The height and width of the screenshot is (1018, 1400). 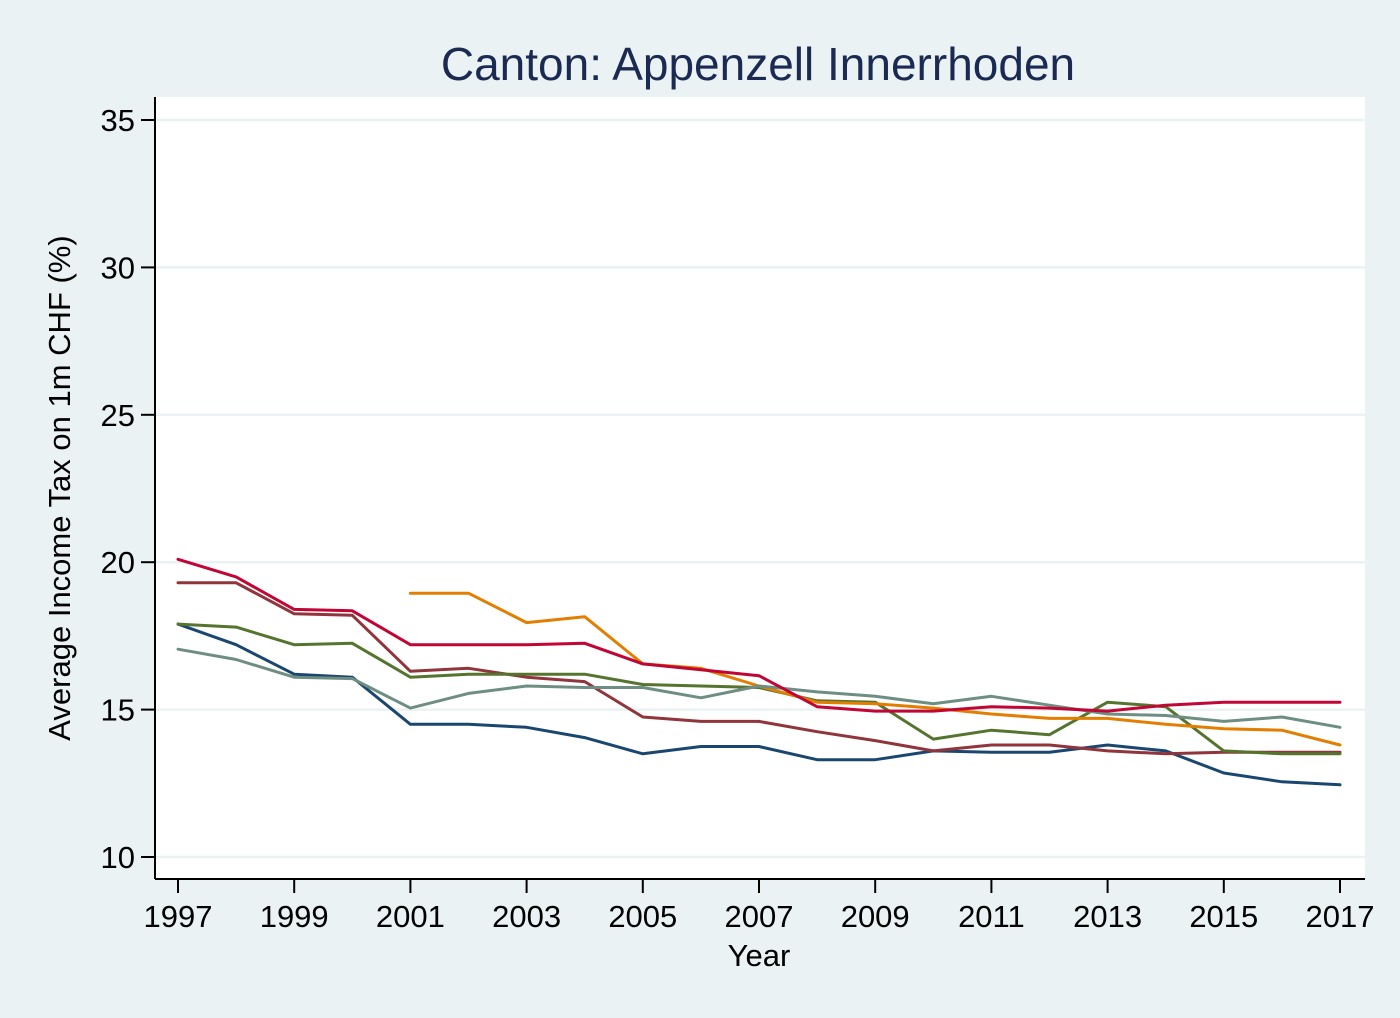 I want to click on y-tick-label-35: 35, so click(x=118, y=120).